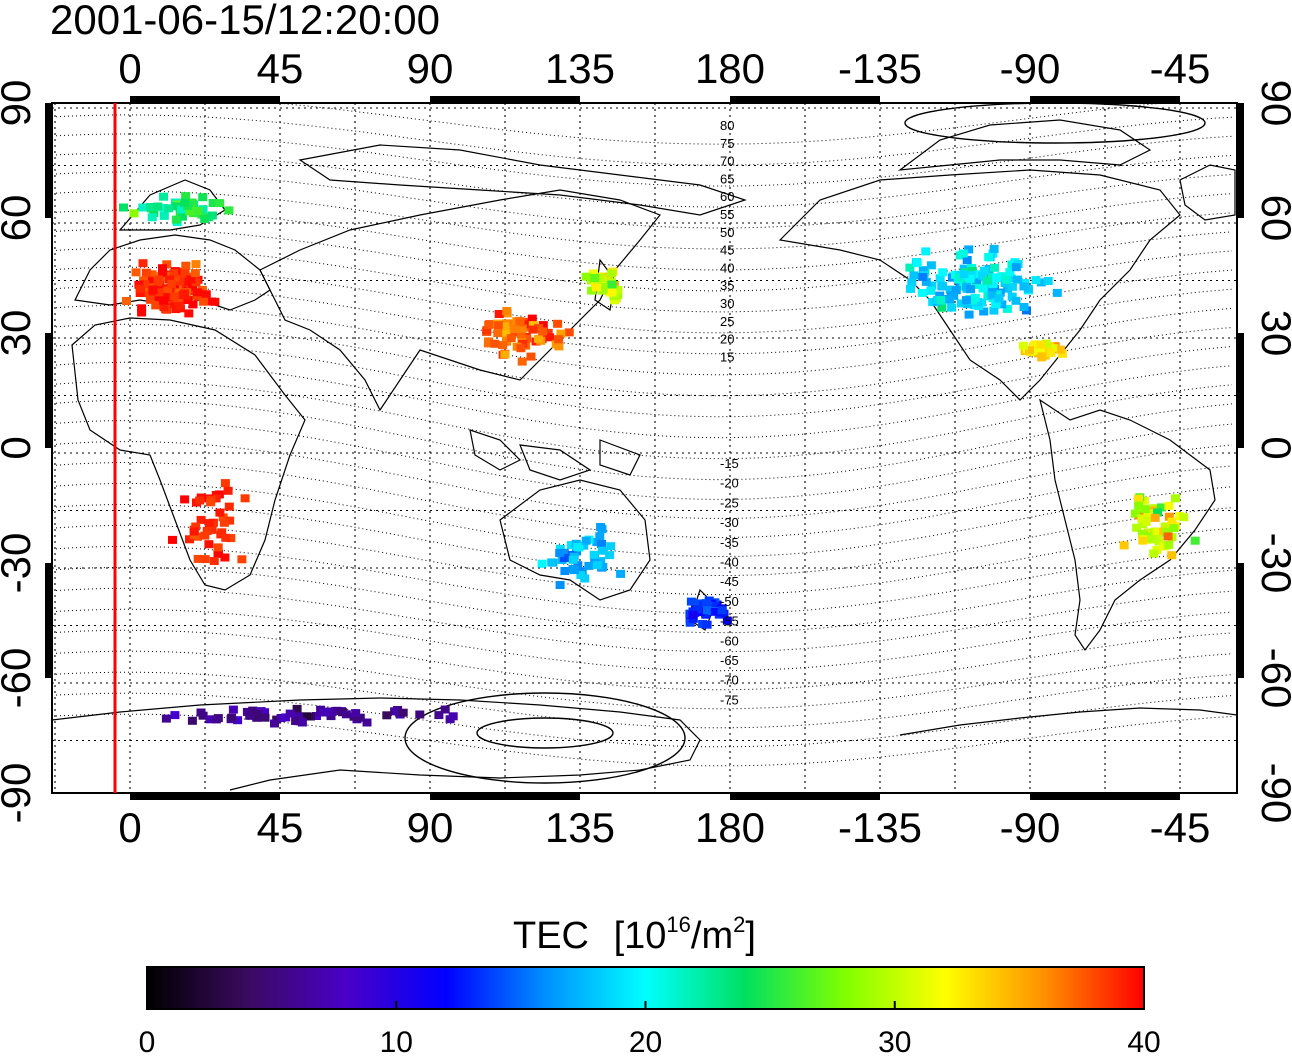  What do you see at coordinates (729, 562) in the screenshot?
I see `contour-label: -40` at bounding box center [729, 562].